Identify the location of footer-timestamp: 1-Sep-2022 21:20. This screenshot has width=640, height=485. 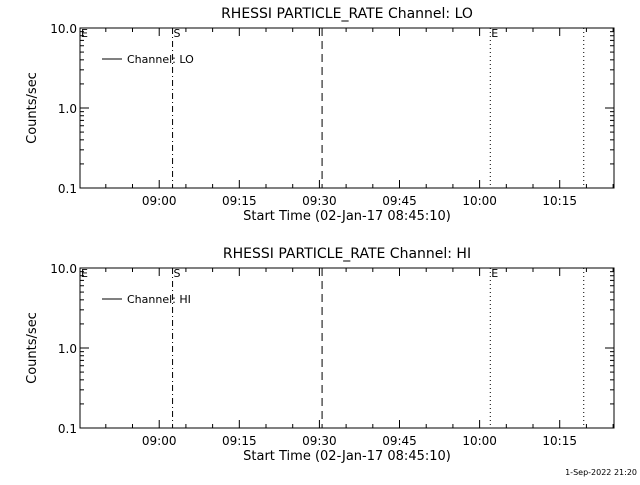
(601, 472).